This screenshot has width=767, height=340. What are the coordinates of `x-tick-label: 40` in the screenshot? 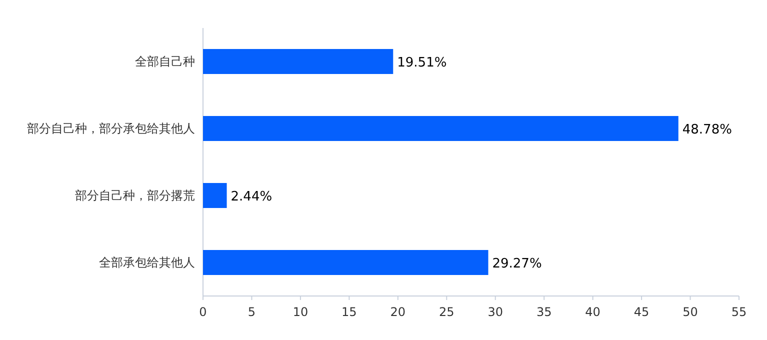 It's located at (592, 312).